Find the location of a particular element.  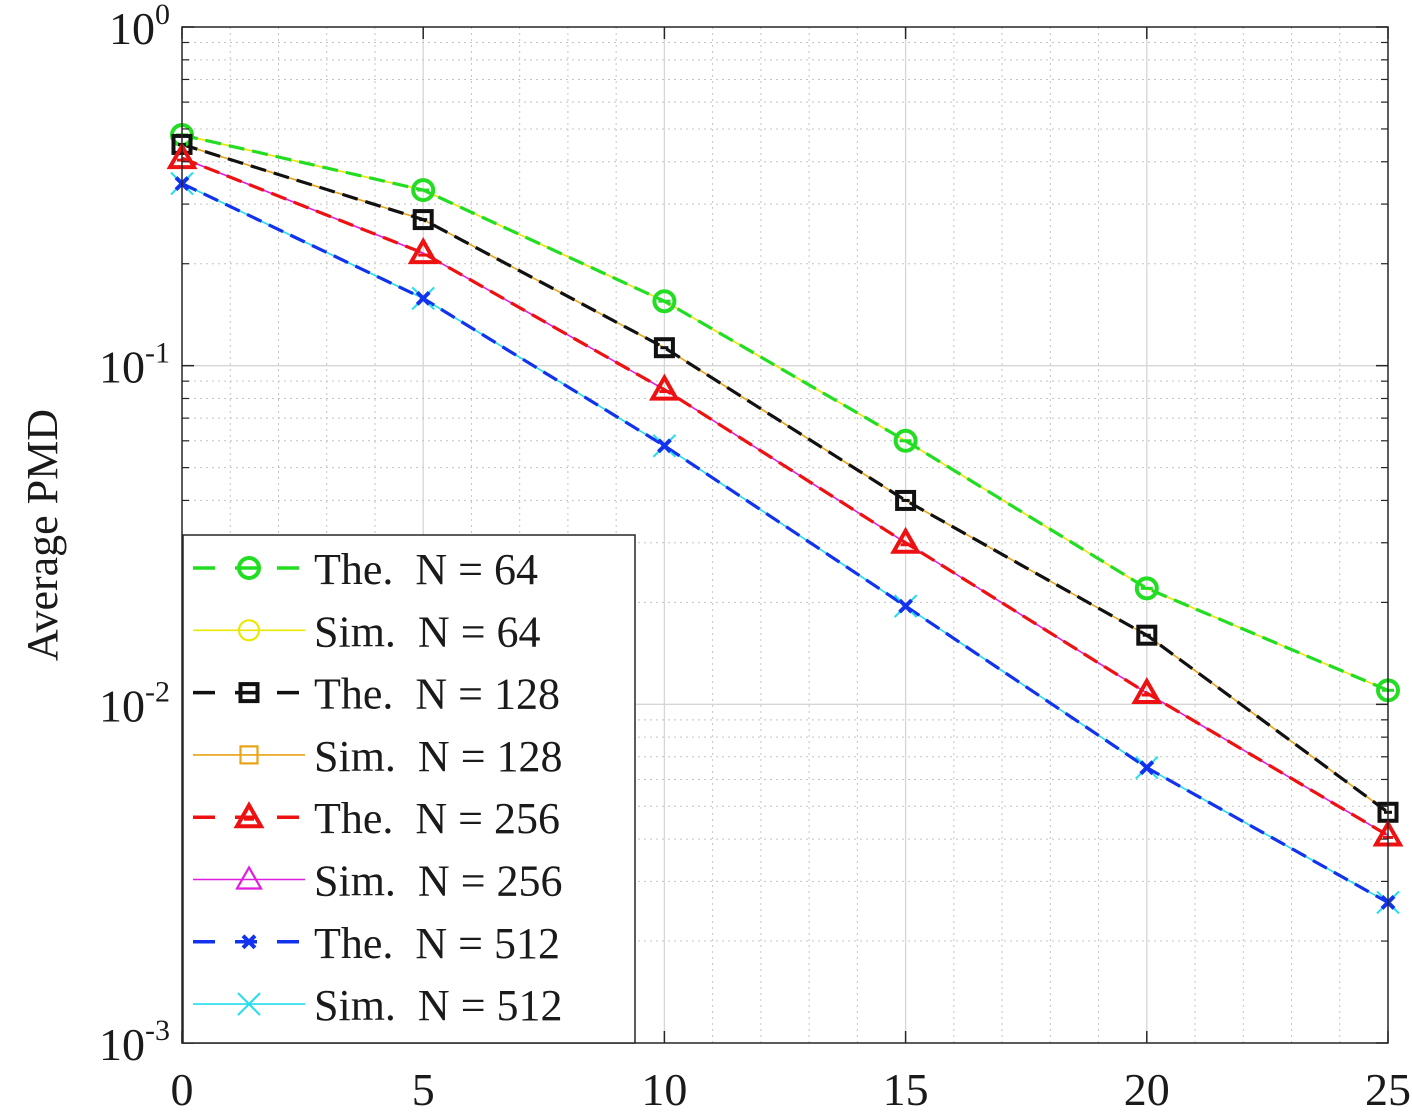

legend-entry: Sim. N = 256 is located at coordinates (378, 881).